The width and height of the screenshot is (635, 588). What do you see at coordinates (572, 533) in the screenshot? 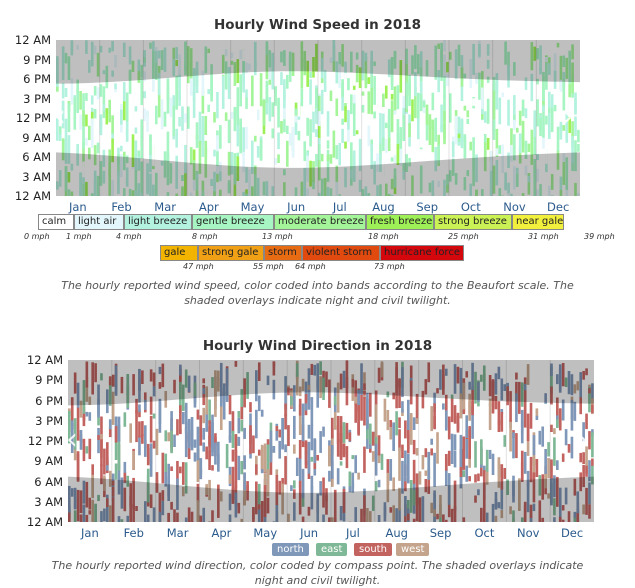
I see `direction-x-tick-label: Dec` at bounding box center [572, 533].